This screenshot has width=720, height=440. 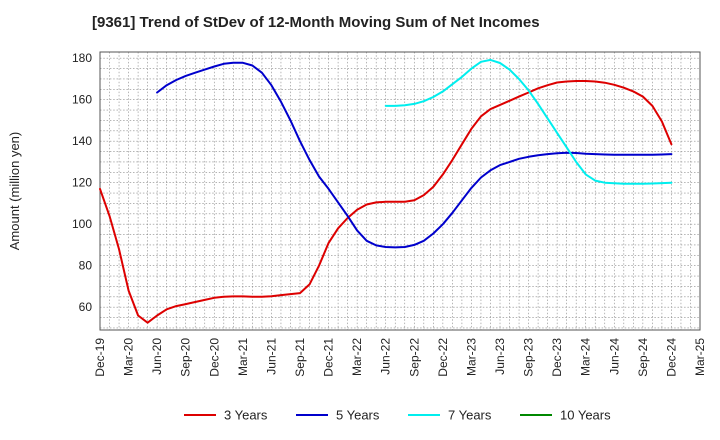 I want to click on legend-label: 7 Years, so click(x=470, y=415).